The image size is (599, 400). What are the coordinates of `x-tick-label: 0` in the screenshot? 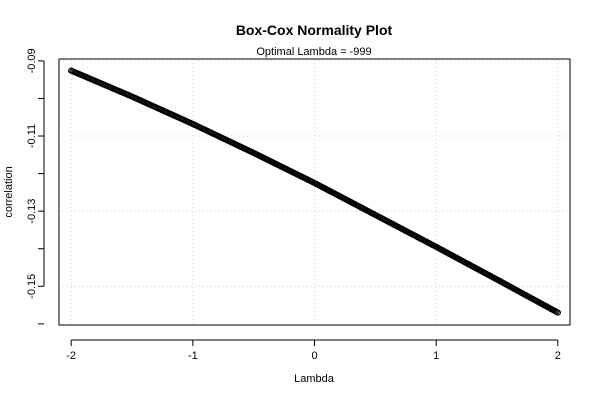 It's located at (314, 356).